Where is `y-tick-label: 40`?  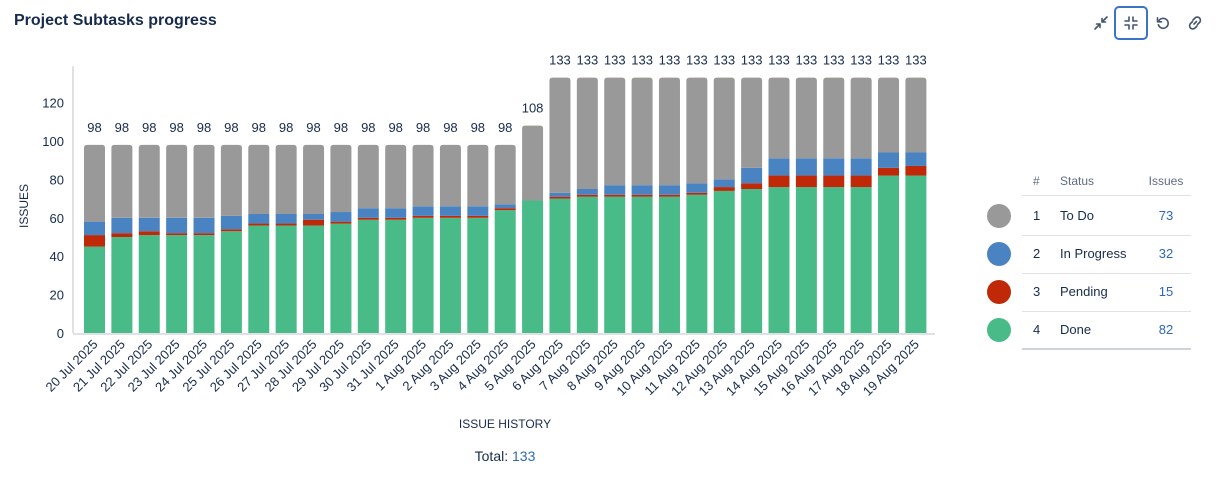
y-tick-label: 40 is located at coordinates (57, 256).